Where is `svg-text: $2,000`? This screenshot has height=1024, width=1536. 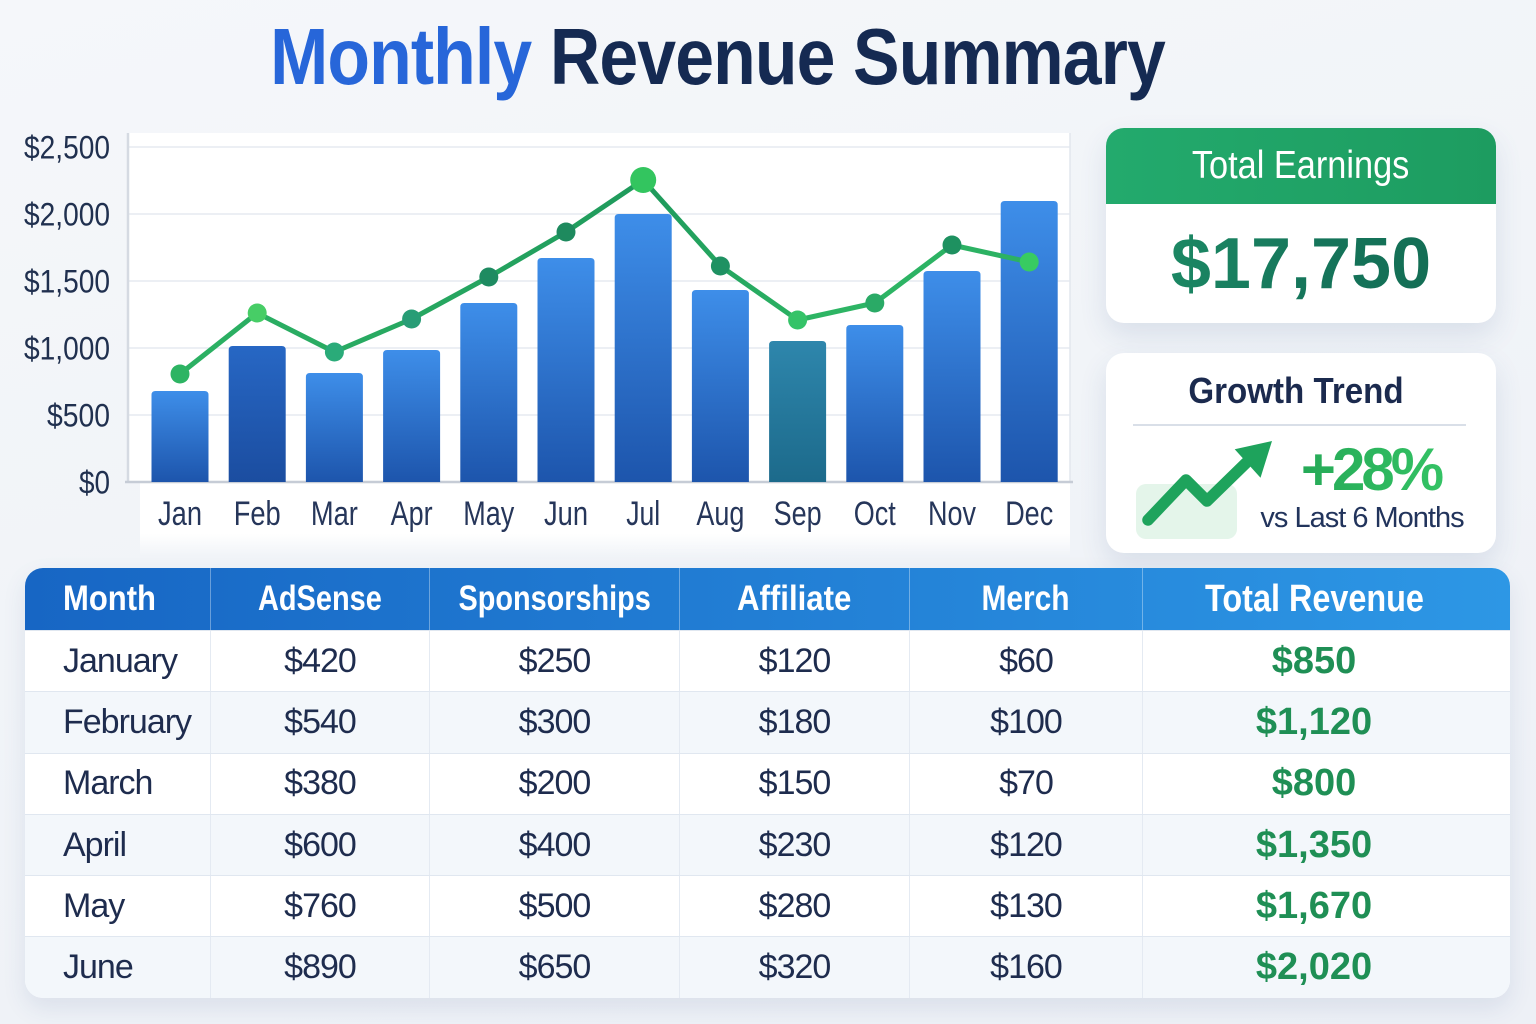 svg-text: $2,000 is located at coordinates (67, 214).